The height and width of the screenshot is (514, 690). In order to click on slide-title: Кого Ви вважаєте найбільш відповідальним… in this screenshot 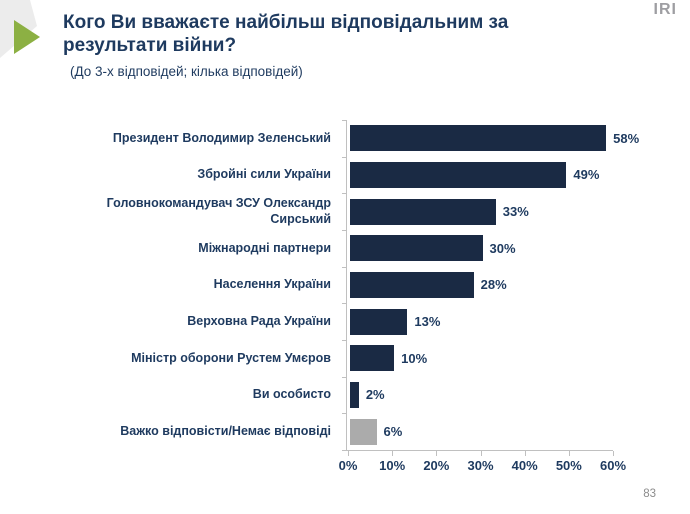, I will do `click(350, 34)`.